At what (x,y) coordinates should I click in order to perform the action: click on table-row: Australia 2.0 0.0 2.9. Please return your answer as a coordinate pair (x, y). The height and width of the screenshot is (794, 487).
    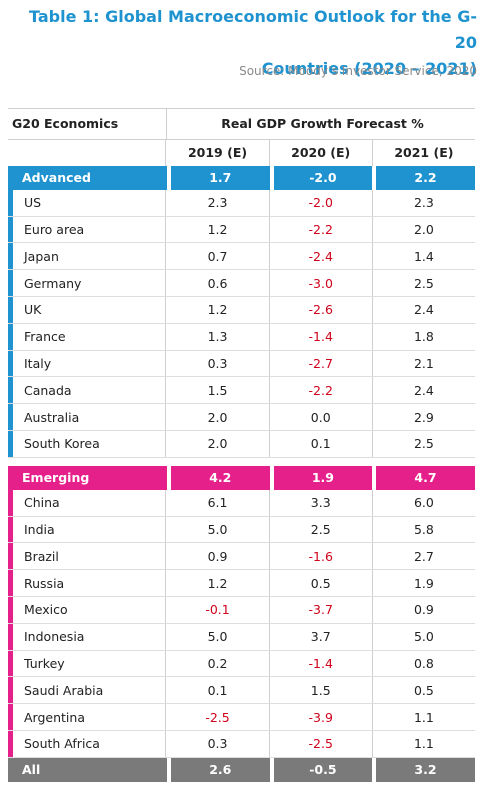
    Looking at the image, I should click on (241, 417).